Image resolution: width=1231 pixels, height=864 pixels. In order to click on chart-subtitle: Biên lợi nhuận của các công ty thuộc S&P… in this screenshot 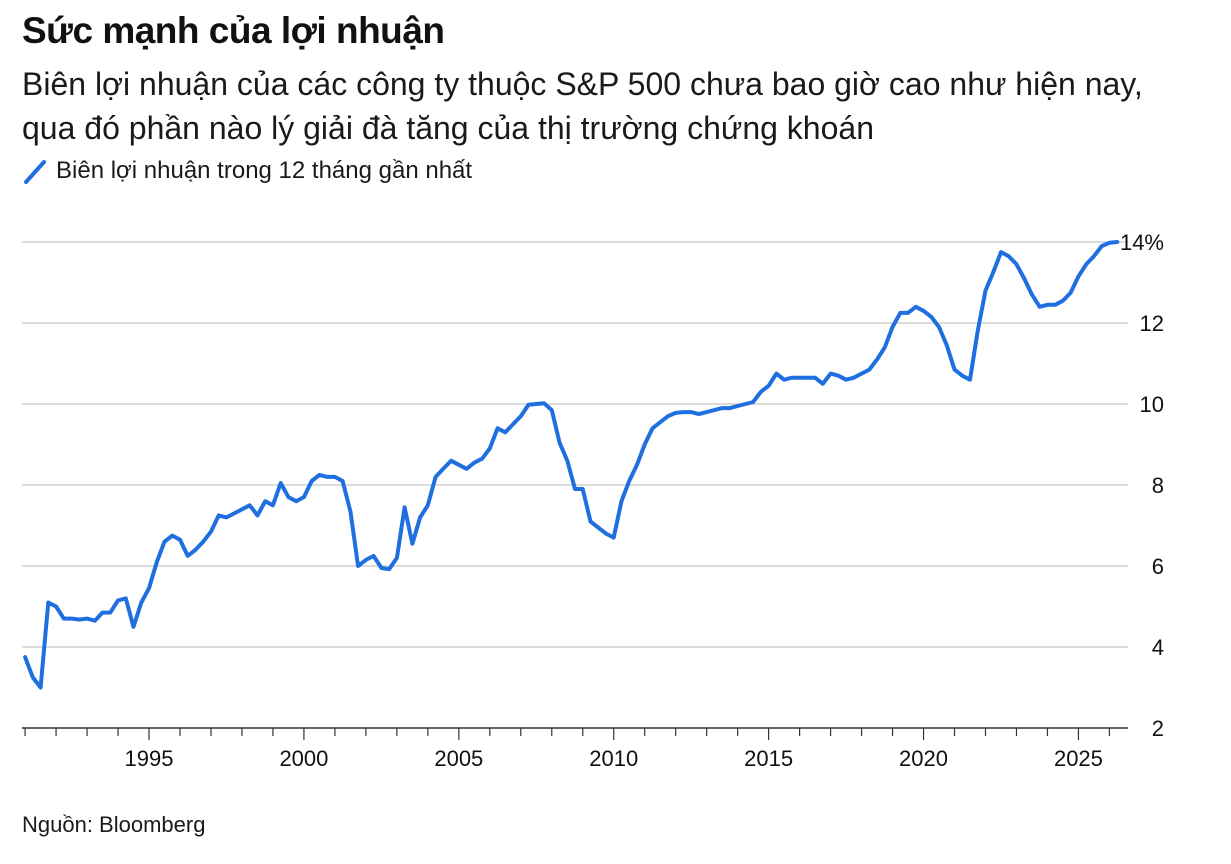, I will do `click(582, 106)`.